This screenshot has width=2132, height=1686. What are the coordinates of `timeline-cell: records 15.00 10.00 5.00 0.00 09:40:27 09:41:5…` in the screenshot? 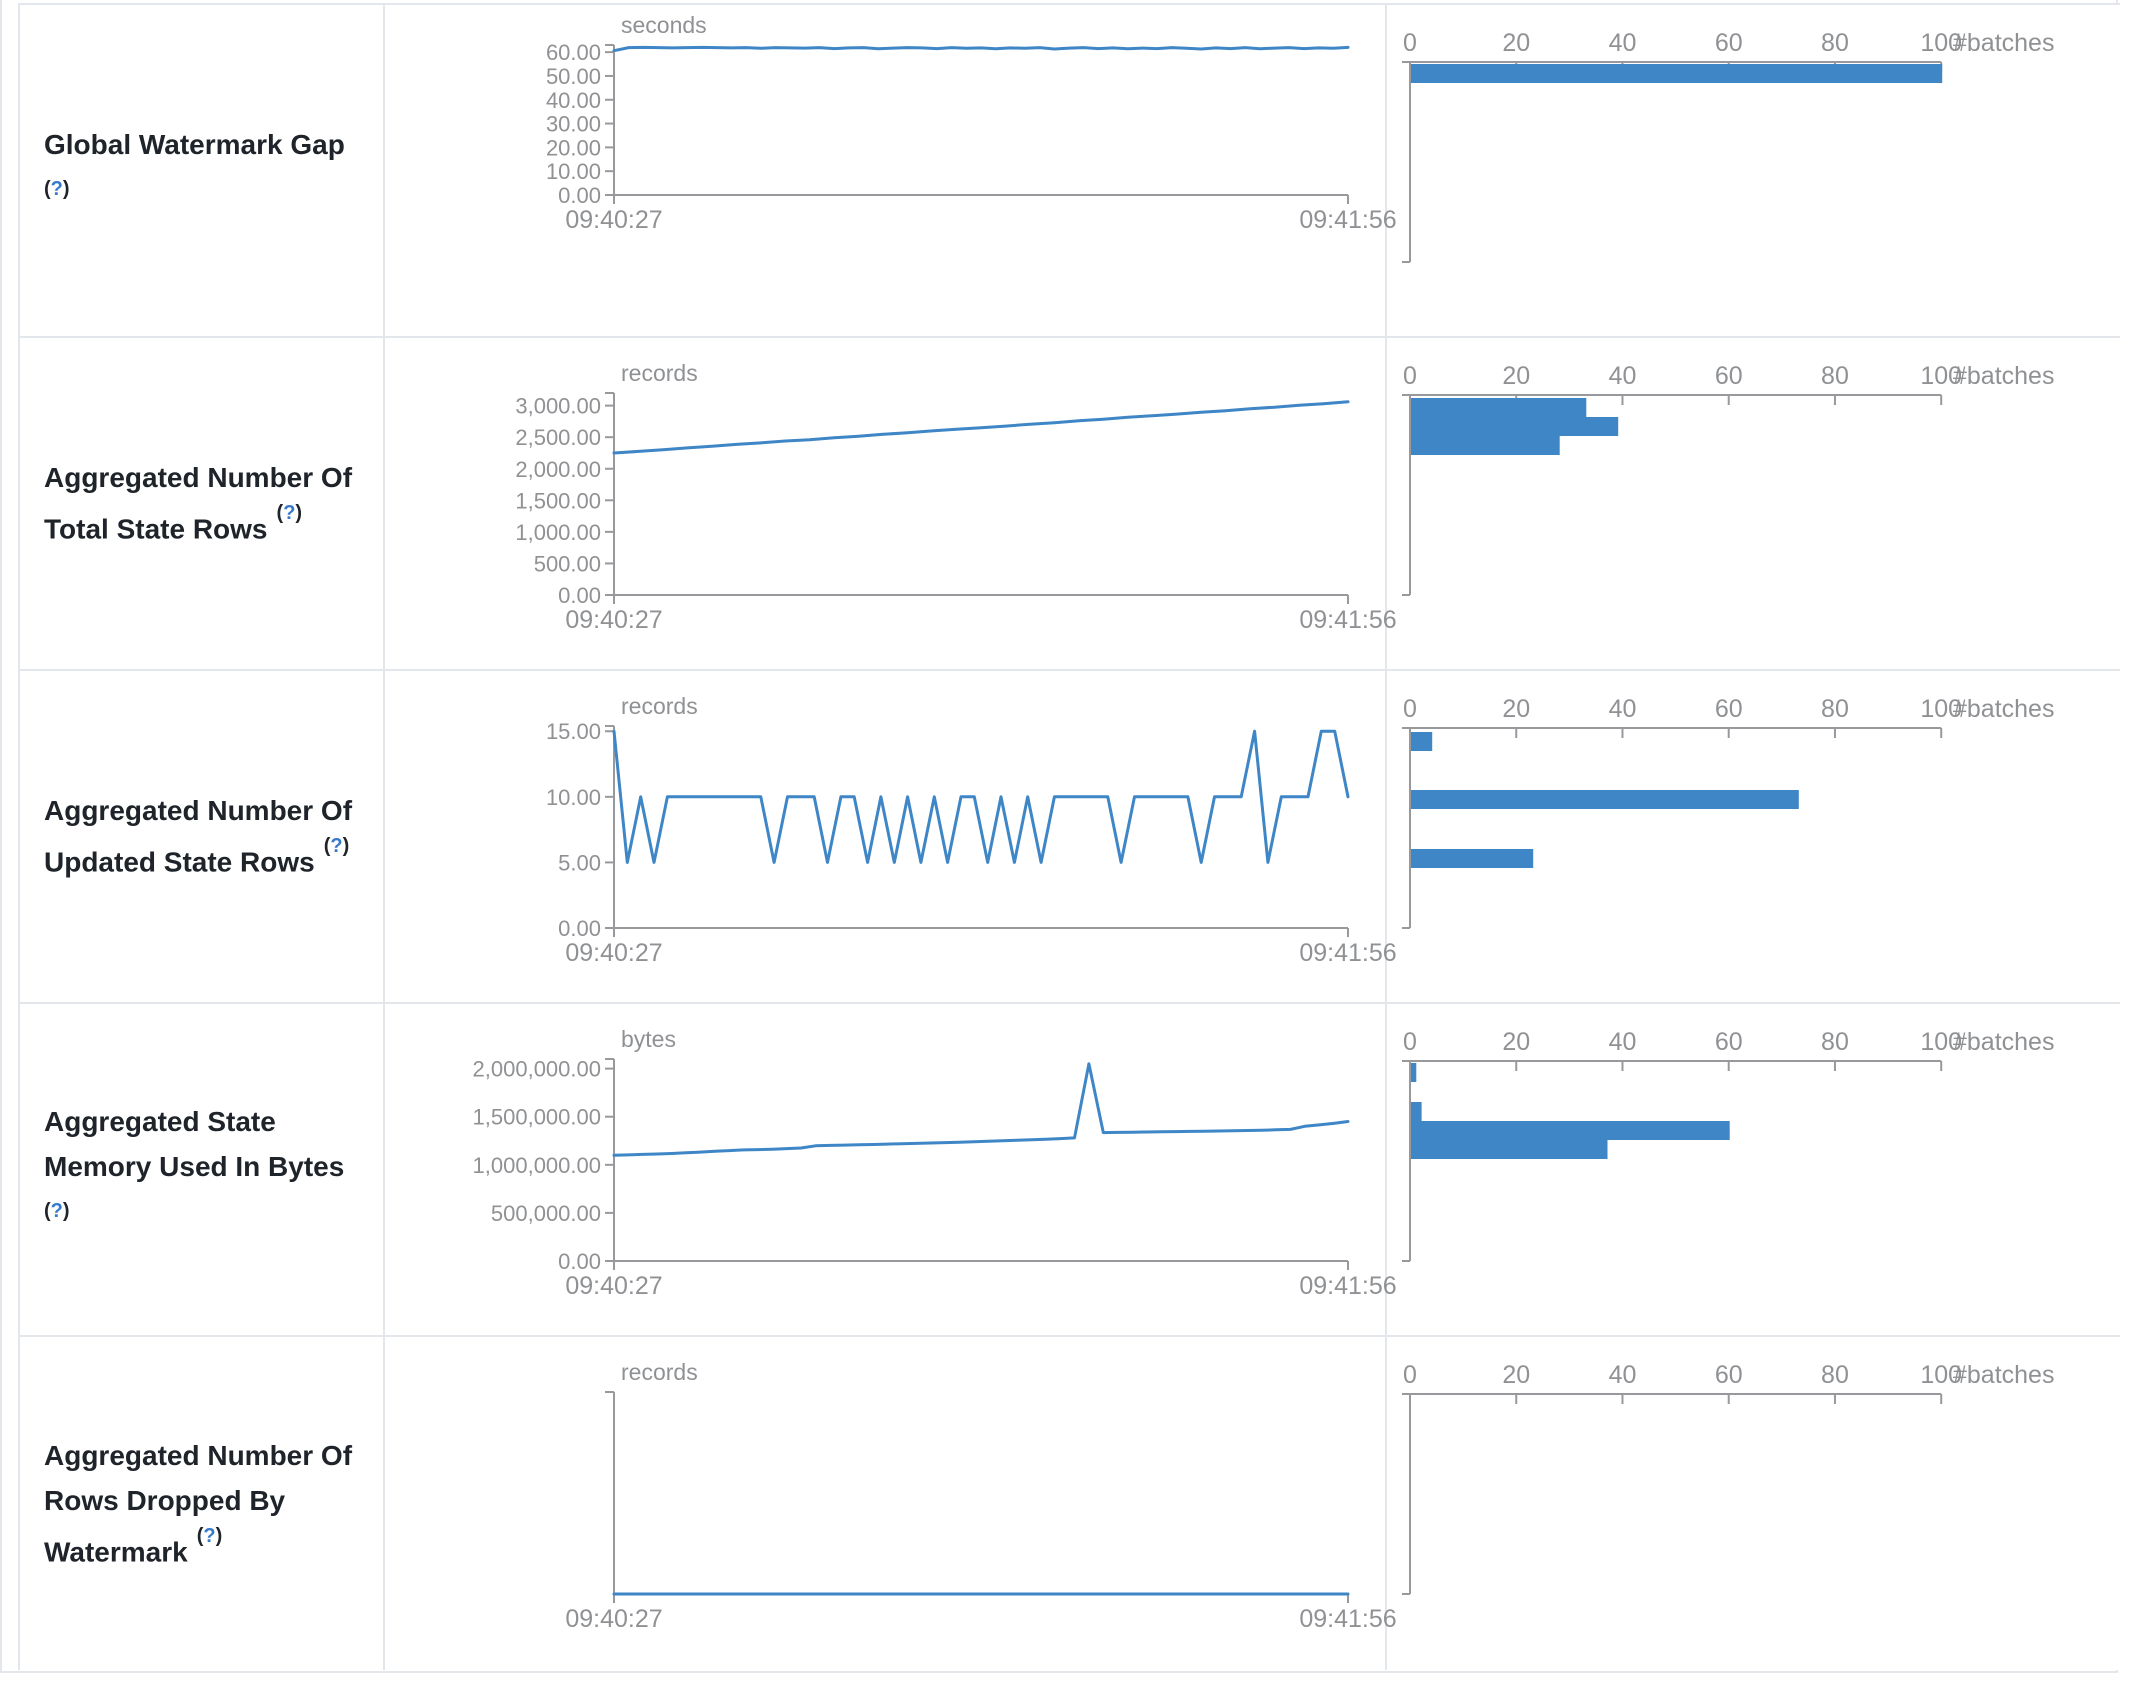 It's located at (891, 836).